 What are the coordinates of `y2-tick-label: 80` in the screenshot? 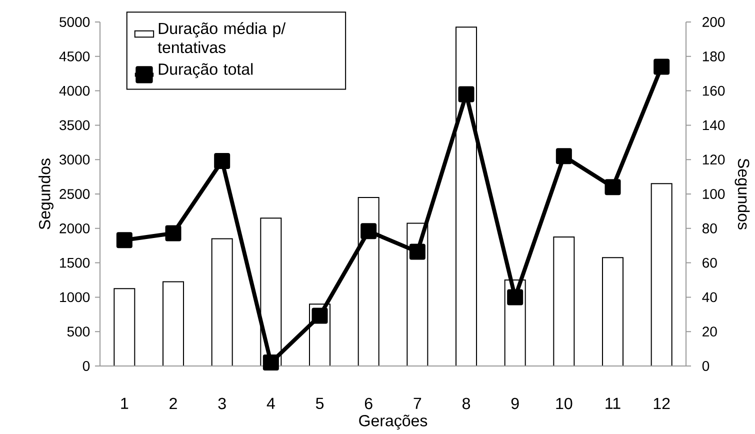 It's located at (709, 228).